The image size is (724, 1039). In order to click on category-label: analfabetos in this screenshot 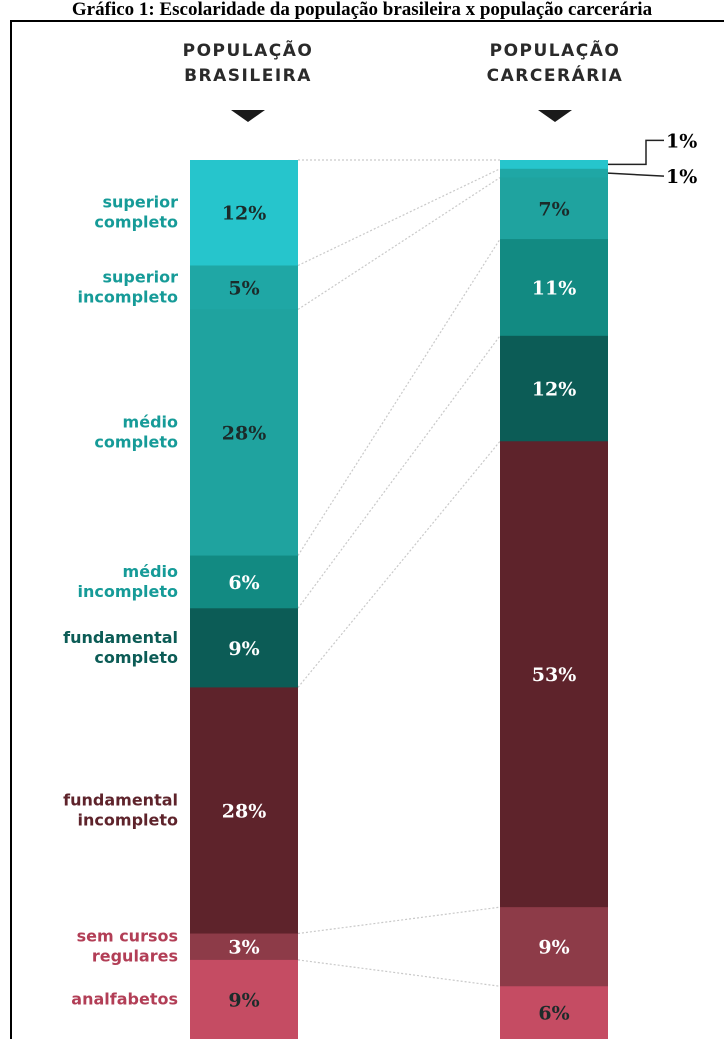, I will do `click(124, 998)`.